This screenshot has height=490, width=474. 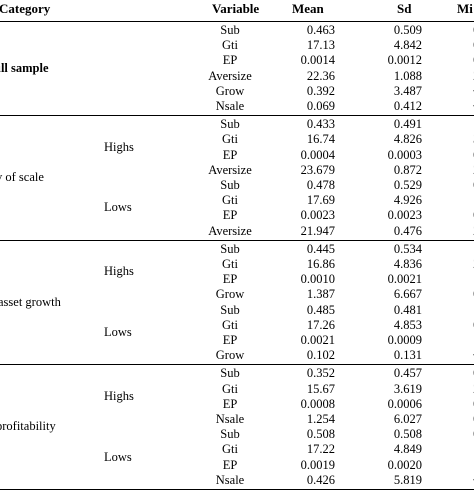 What do you see at coordinates (320, 30) in the screenshot?
I see `cell-mean: 0.463` at bounding box center [320, 30].